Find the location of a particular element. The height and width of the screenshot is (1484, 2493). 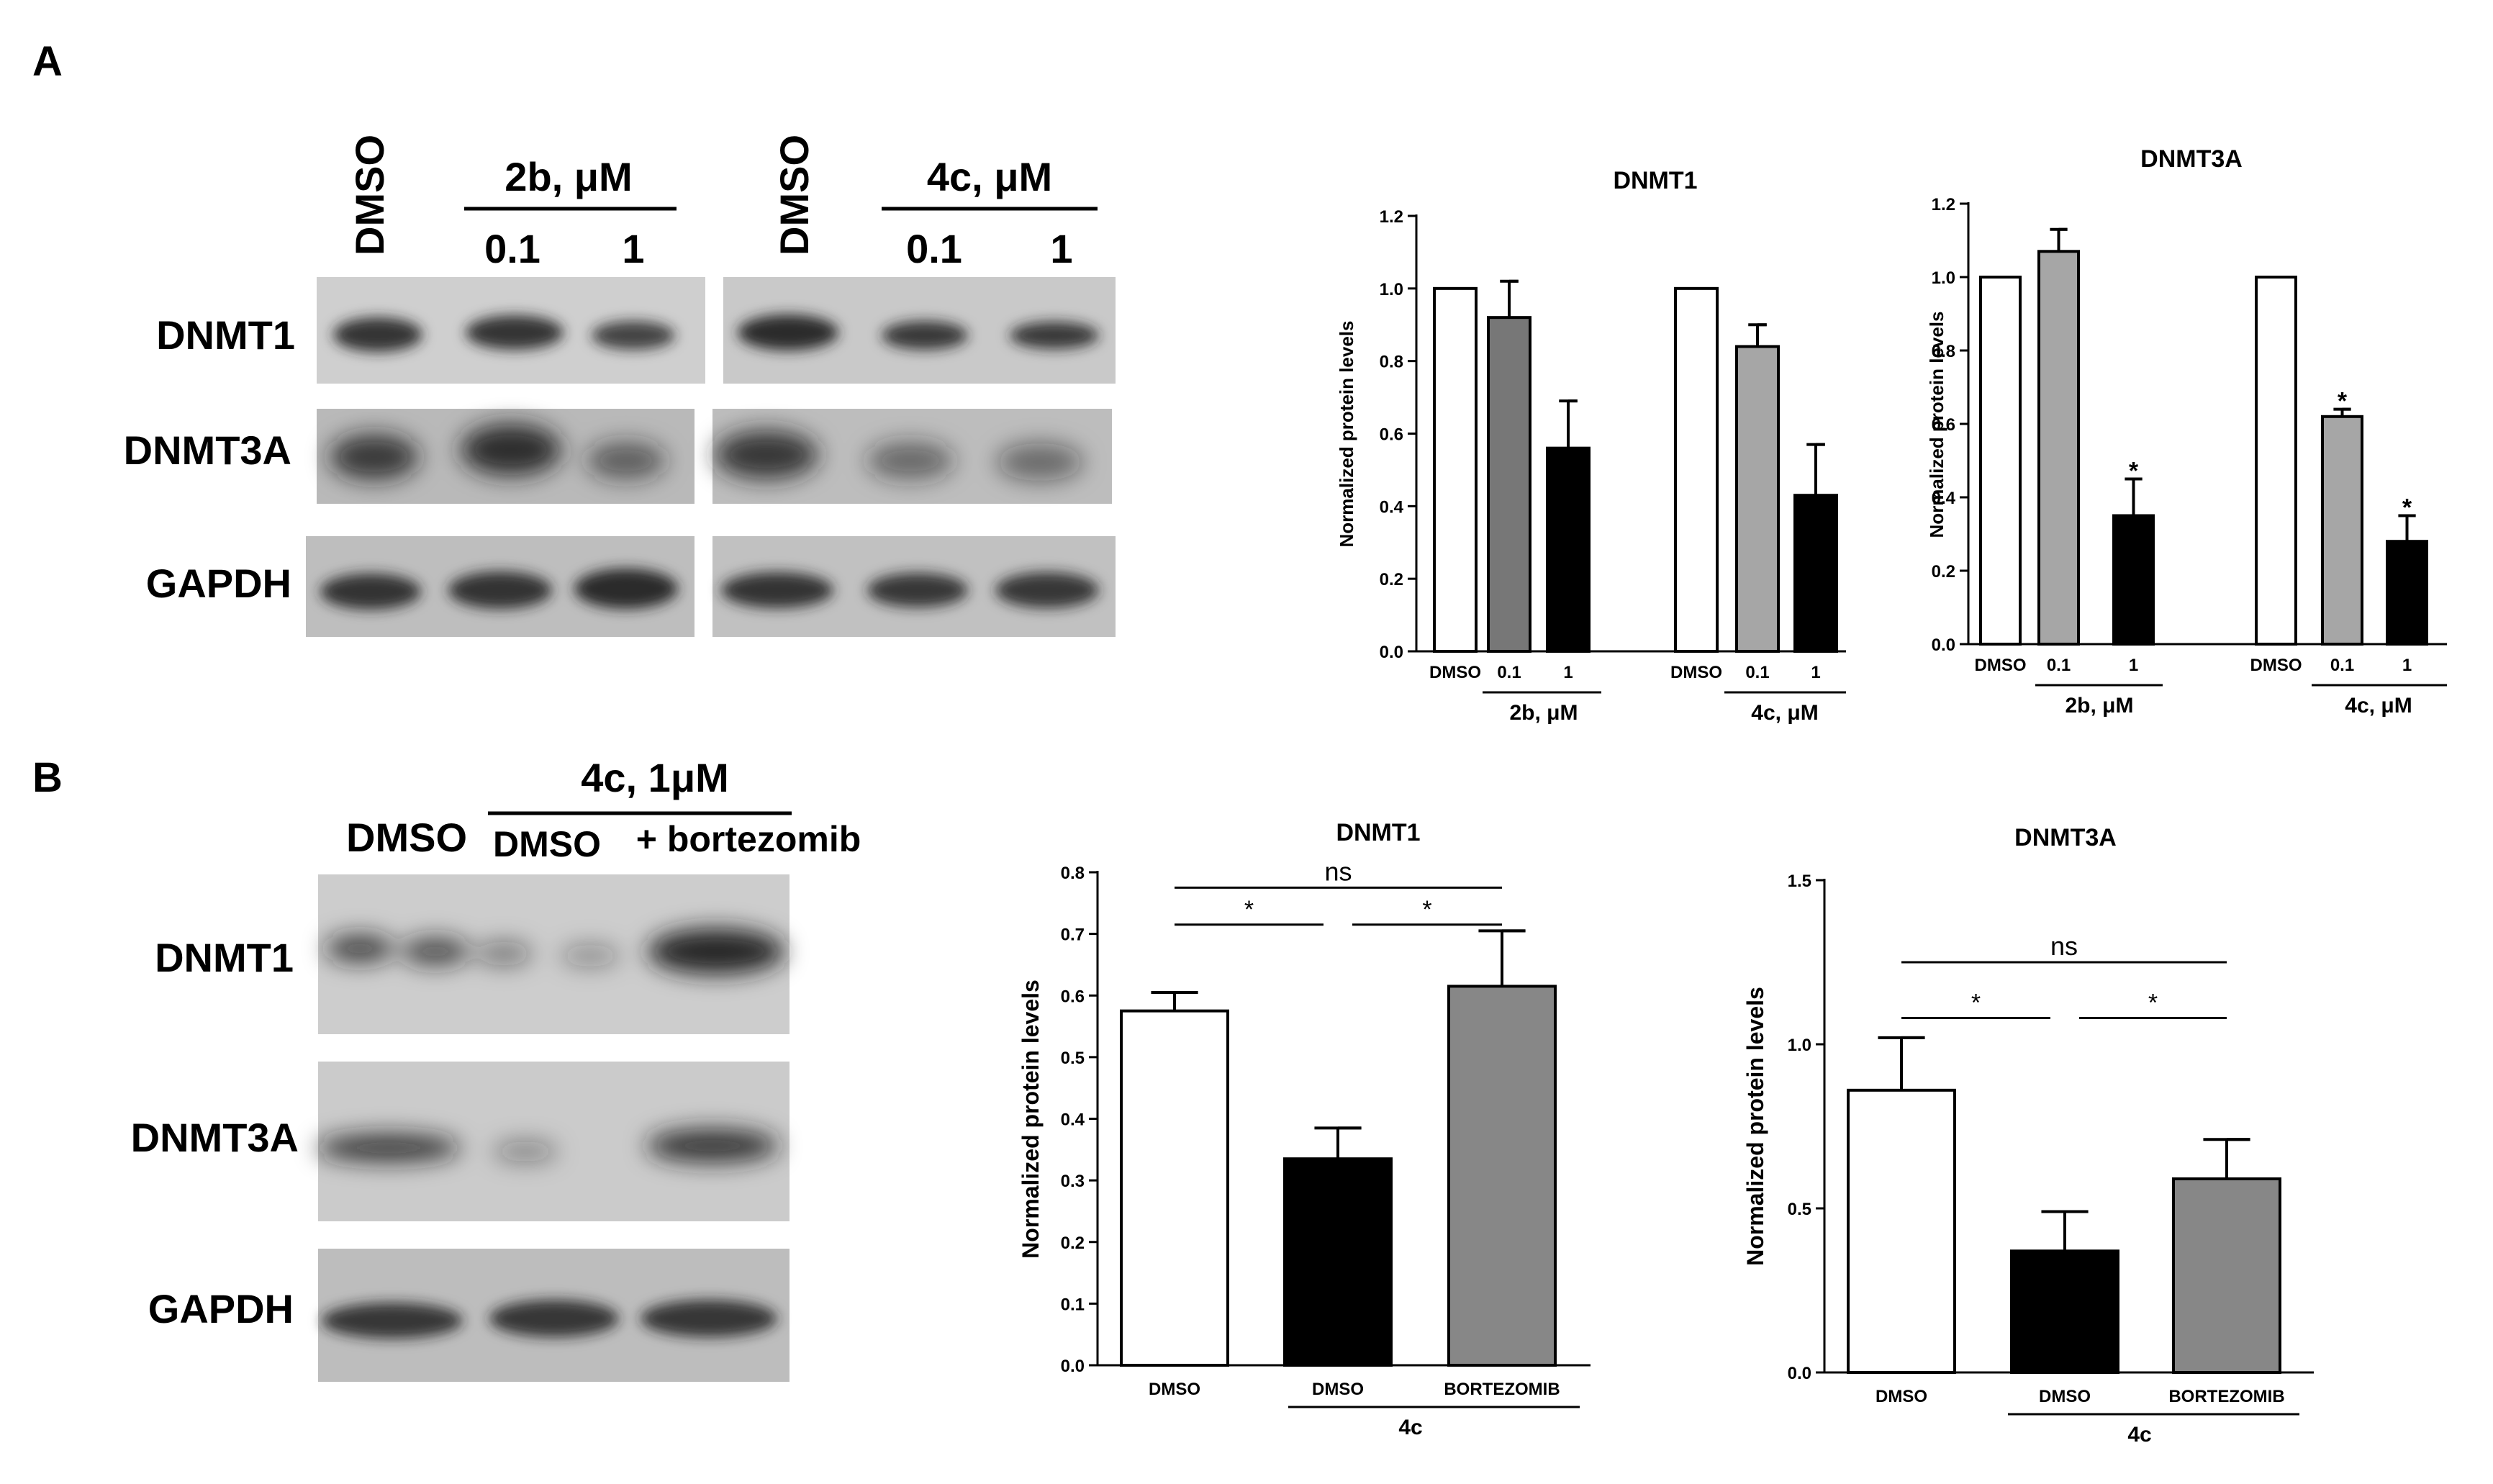

blot-a-bands-dnmt3a is located at coordinates (706, 452).